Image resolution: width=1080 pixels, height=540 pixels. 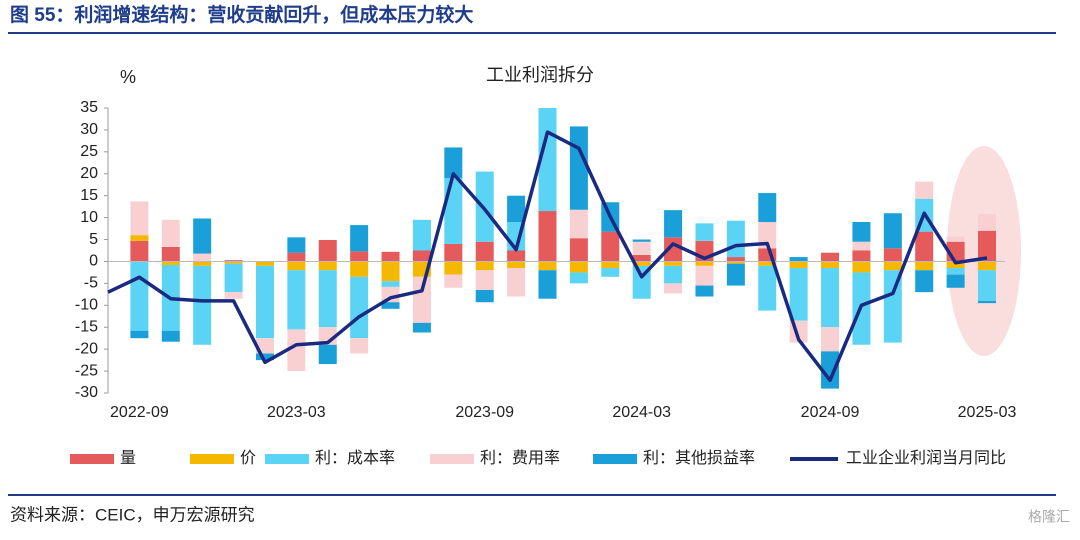 I want to click on y-label: %, so click(x=128, y=77).